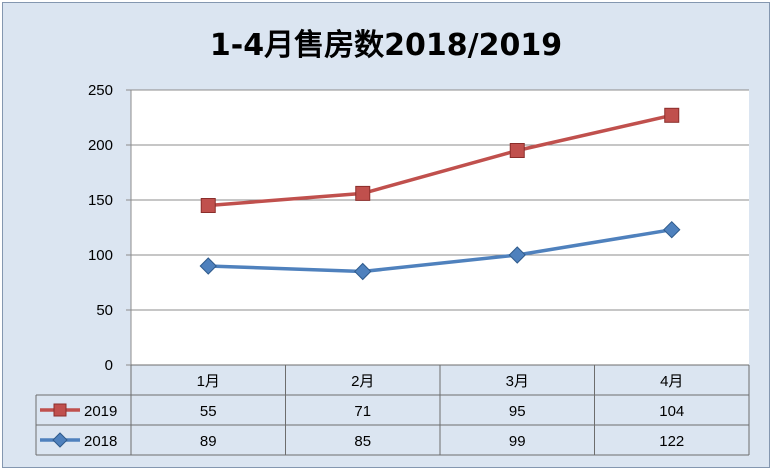  I want to click on y-tick-label: 150, so click(100, 200).